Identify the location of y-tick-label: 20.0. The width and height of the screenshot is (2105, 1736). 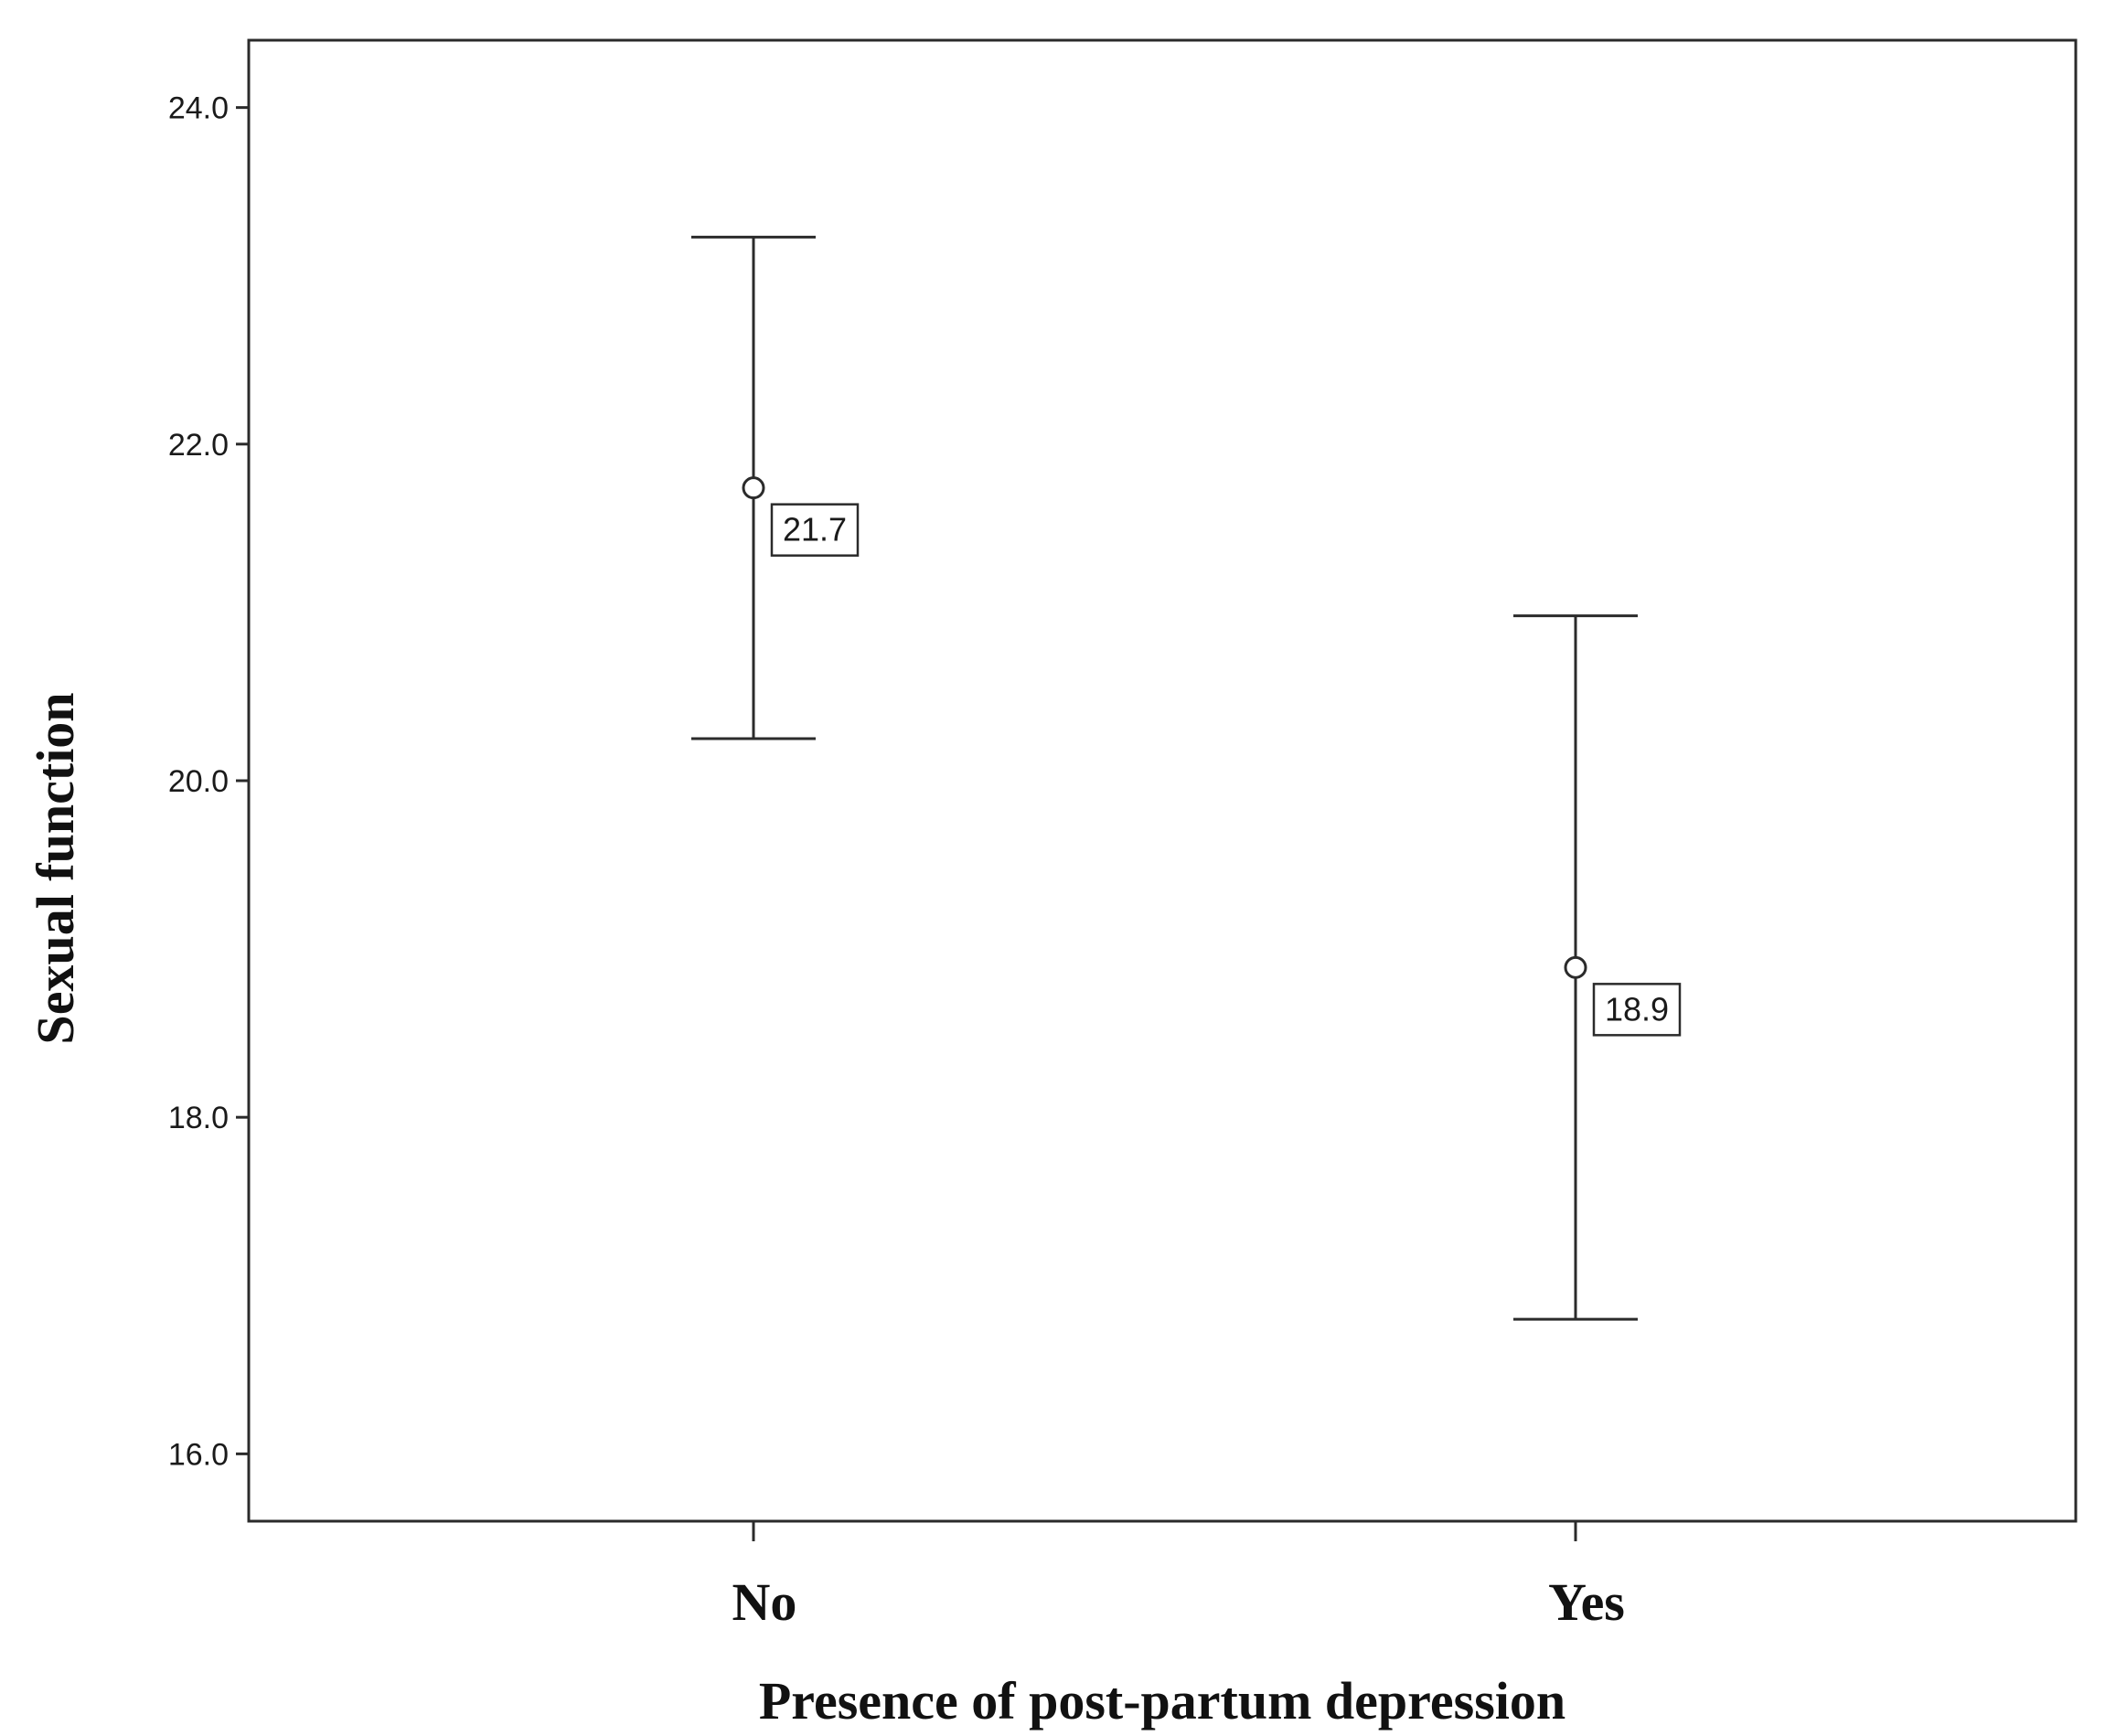
(198, 781).